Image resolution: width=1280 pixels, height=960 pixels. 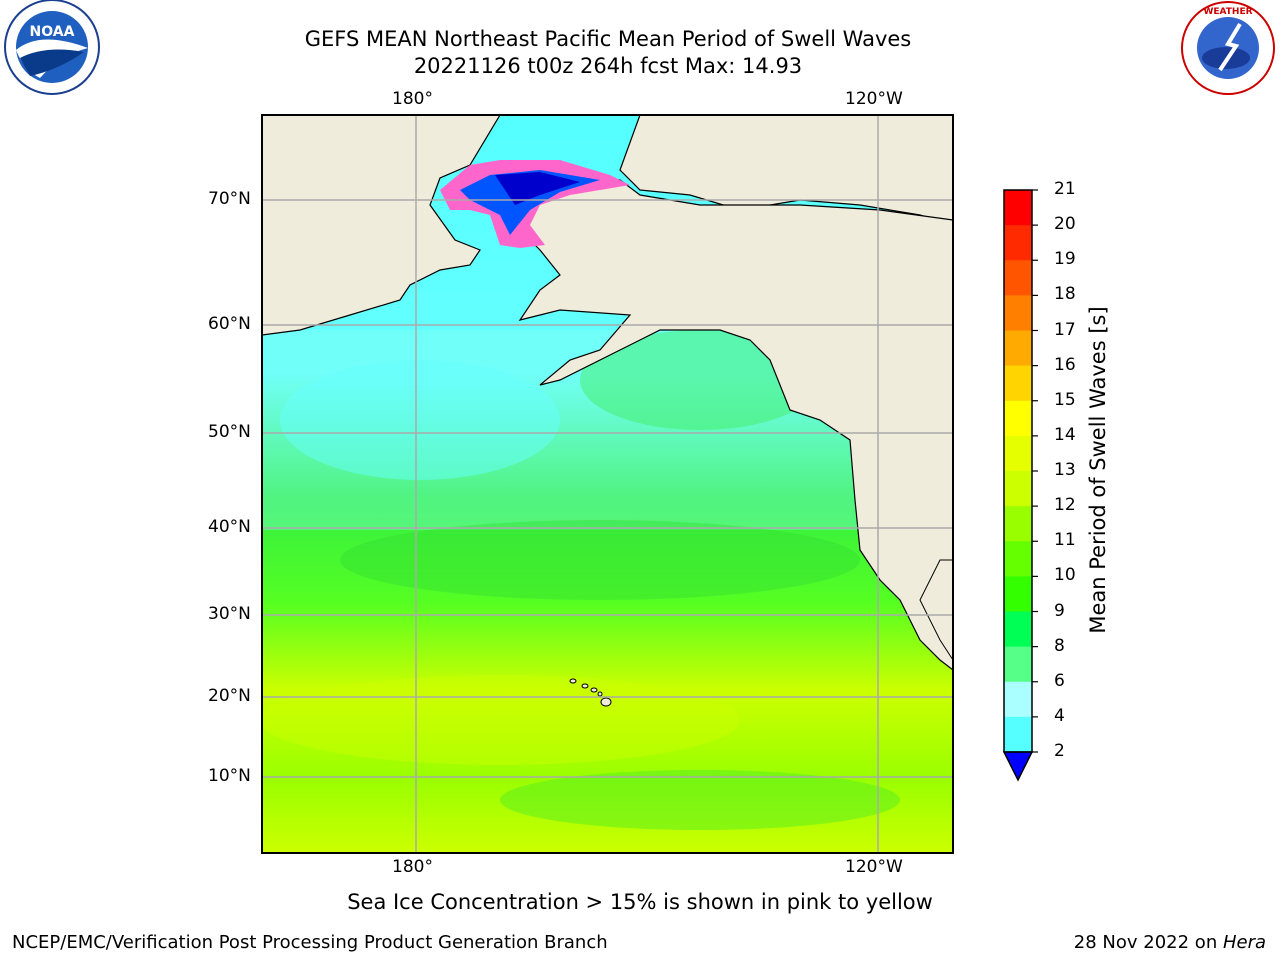 What do you see at coordinates (52, 47) in the screenshot?
I see `noaa-logo: NOAA` at bounding box center [52, 47].